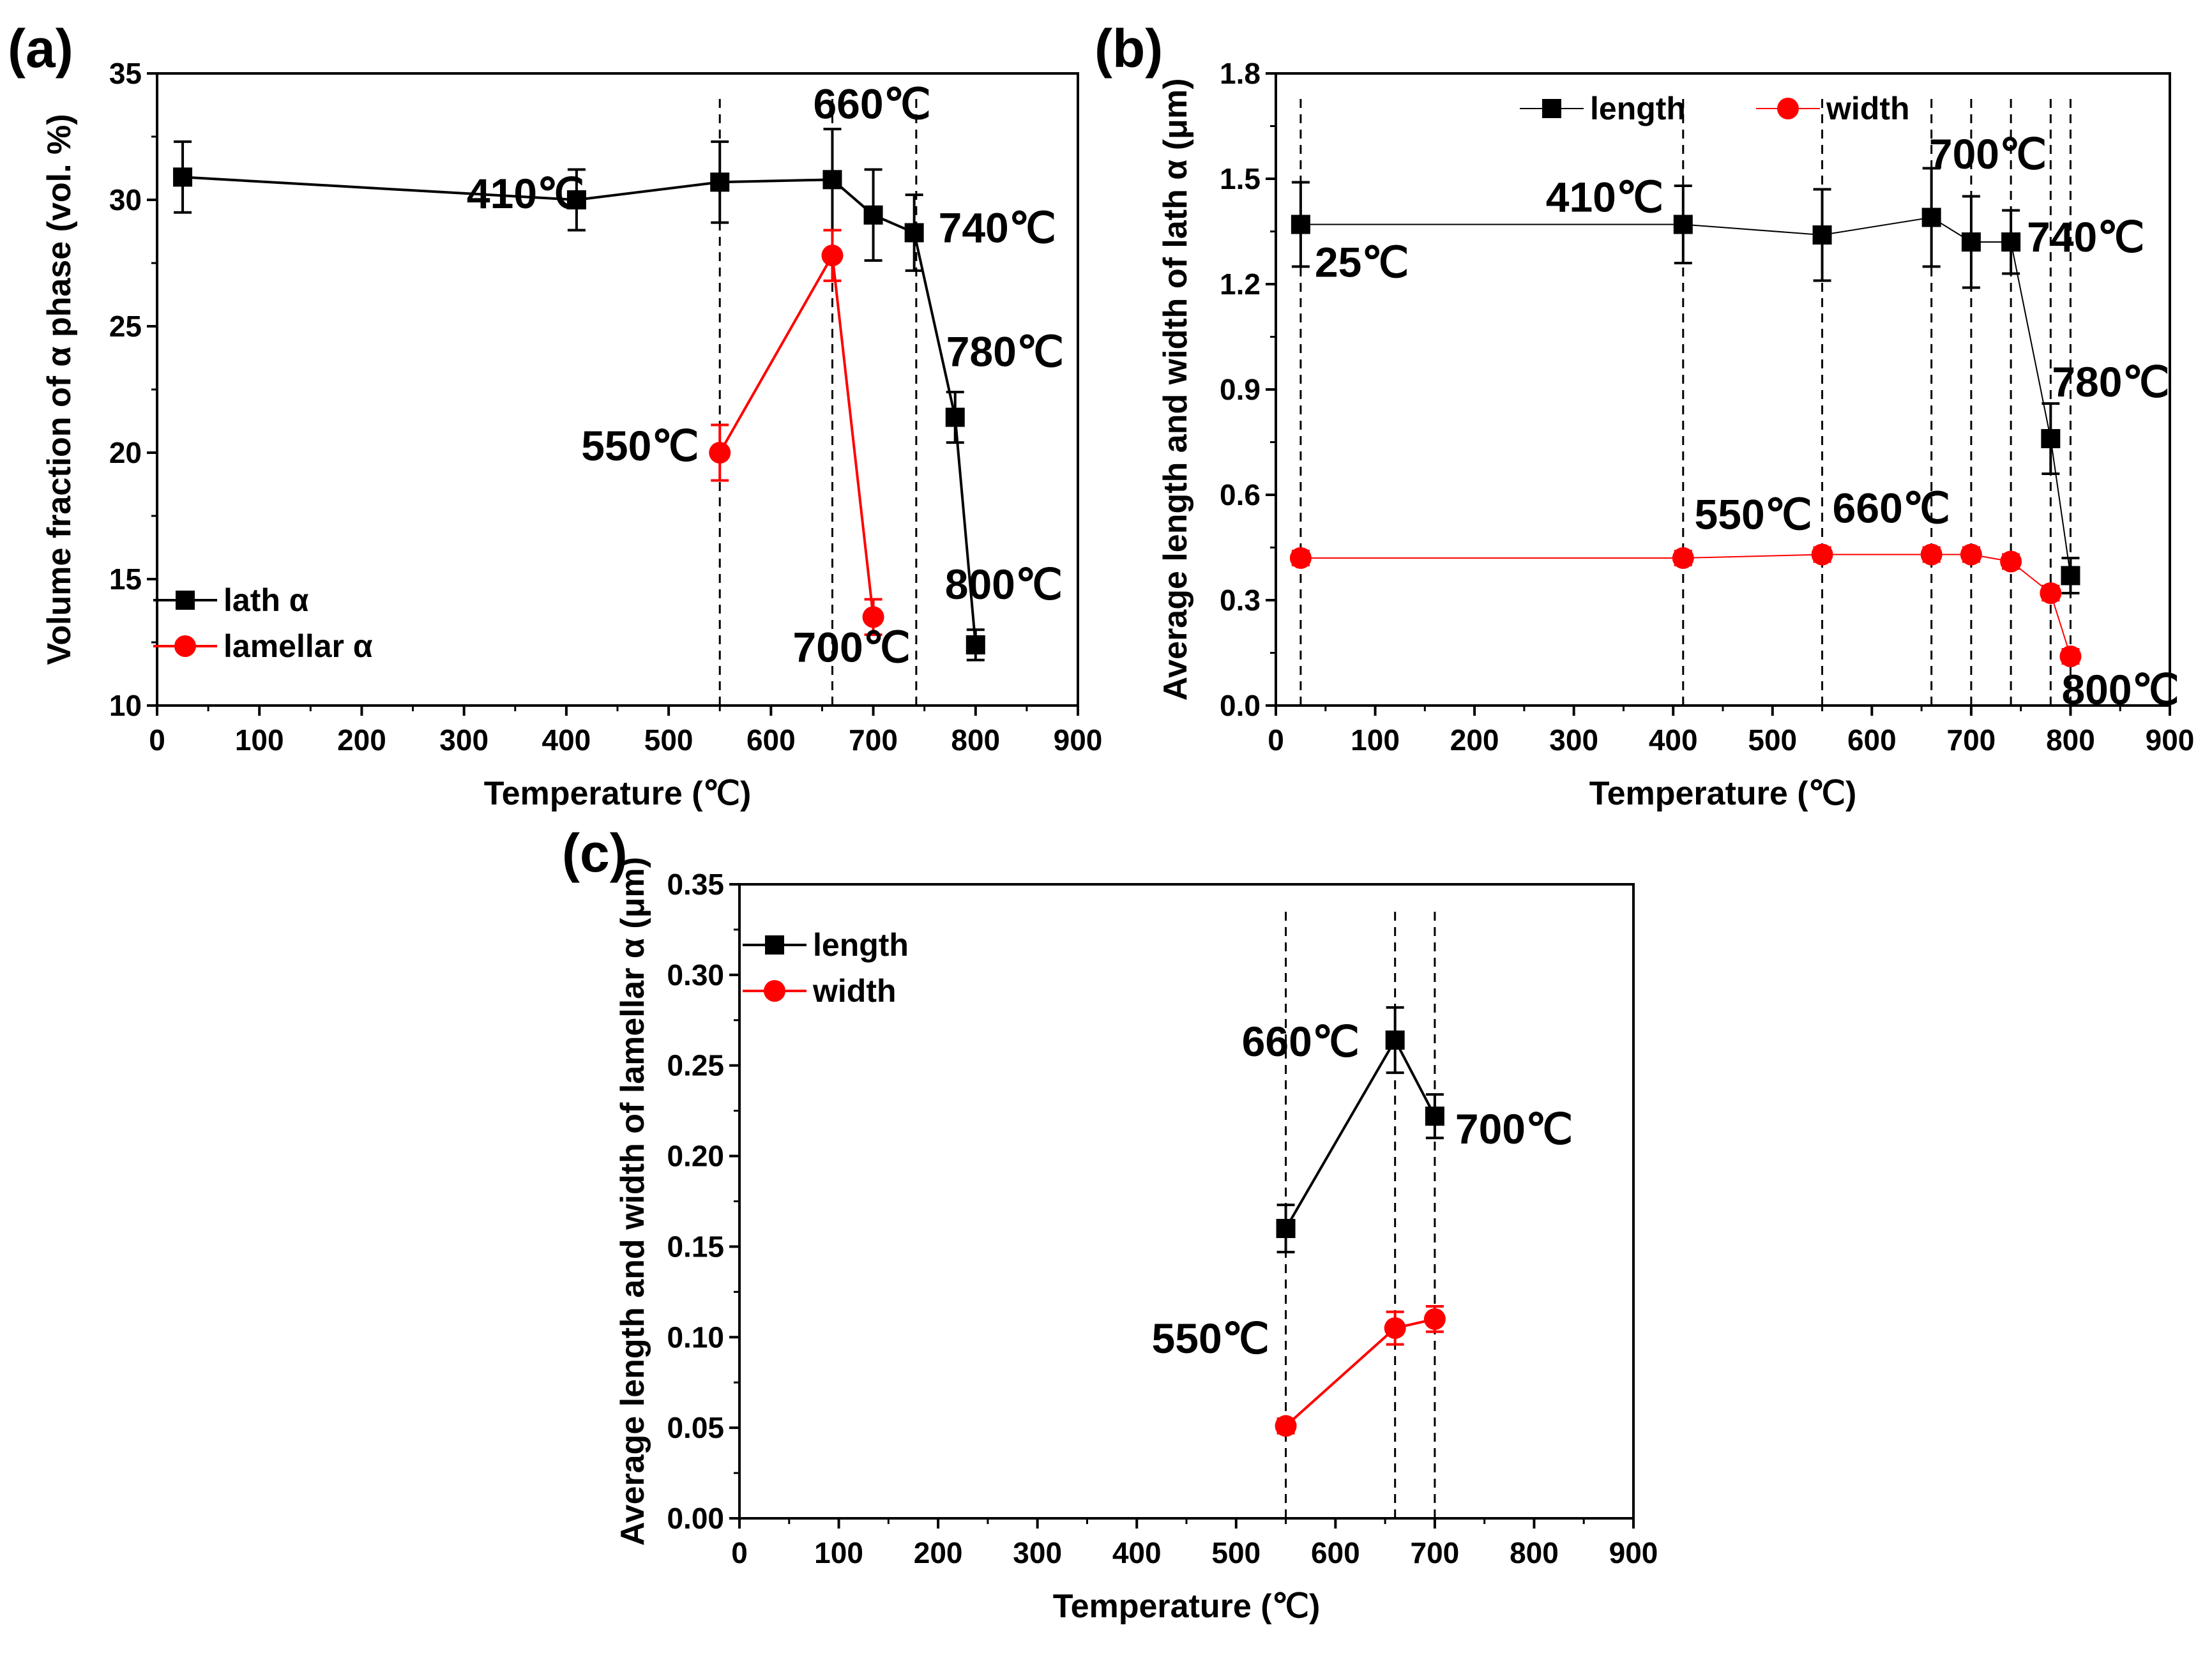 The image size is (2212, 1669). Describe the element at coordinates (695, 1519) in the screenshot. I see `y-tick-label-c-0: 0.00` at that location.